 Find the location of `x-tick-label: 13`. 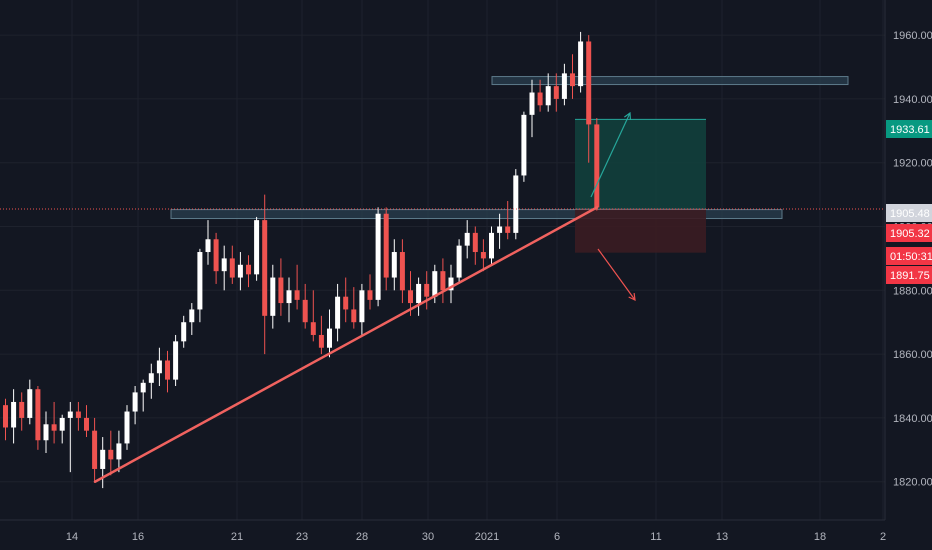

x-tick-label: 13 is located at coordinates (722, 537).